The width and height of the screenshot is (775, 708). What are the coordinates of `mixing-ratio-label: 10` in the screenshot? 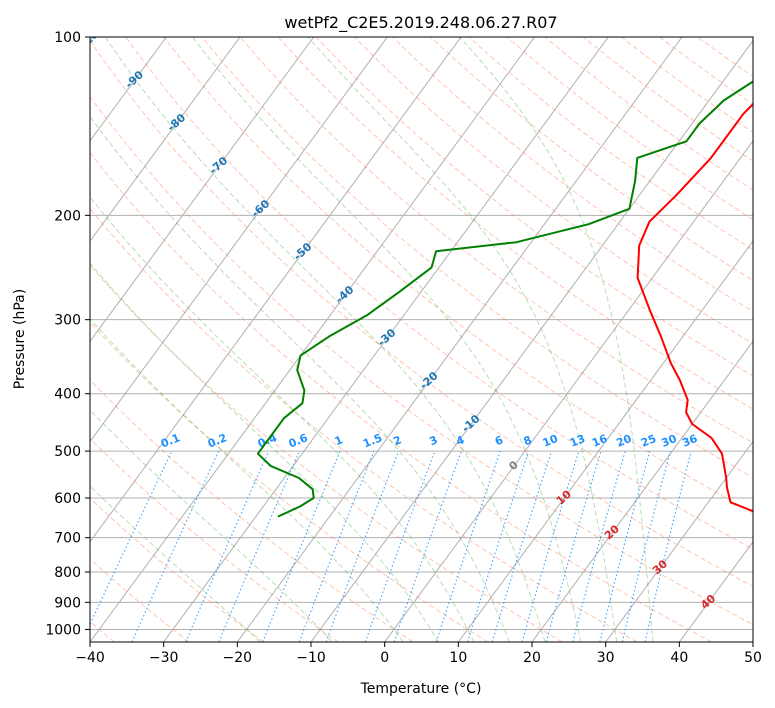 It's located at (550, 441).